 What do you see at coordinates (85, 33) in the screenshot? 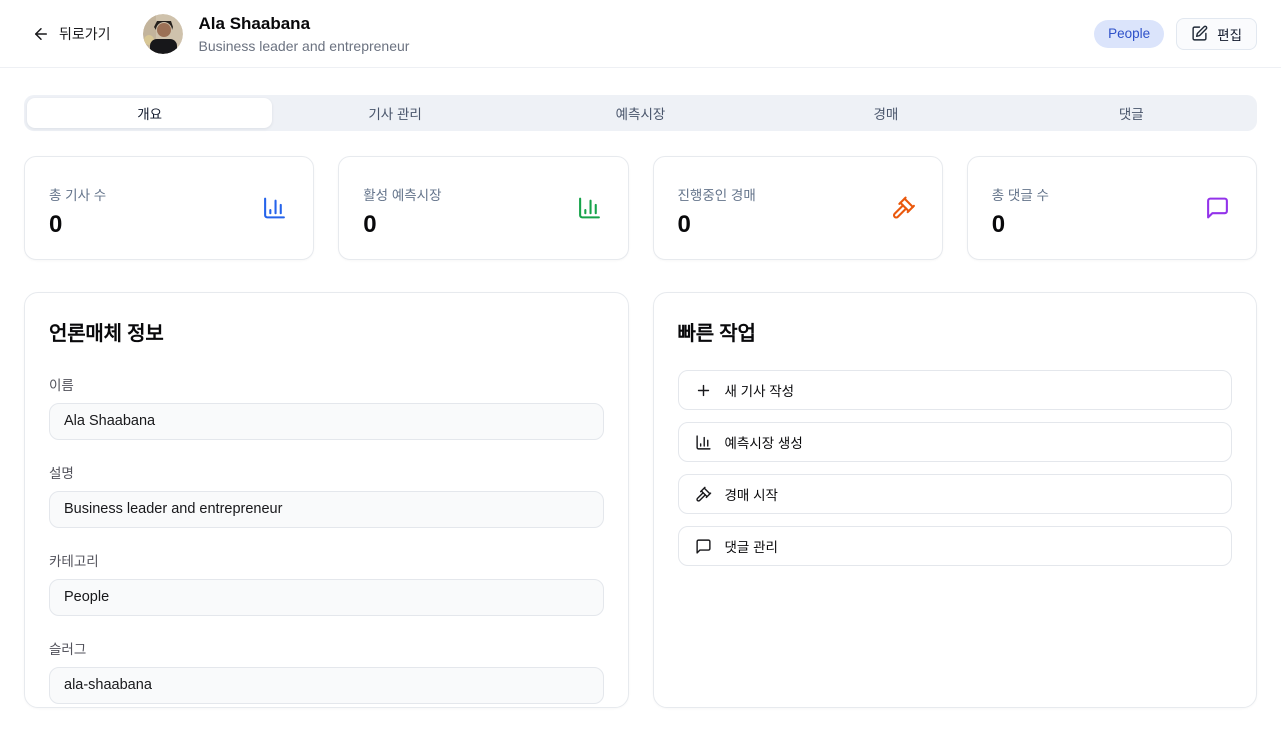
I see `back-button-label: 뒤로가기` at bounding box center [85, 33].